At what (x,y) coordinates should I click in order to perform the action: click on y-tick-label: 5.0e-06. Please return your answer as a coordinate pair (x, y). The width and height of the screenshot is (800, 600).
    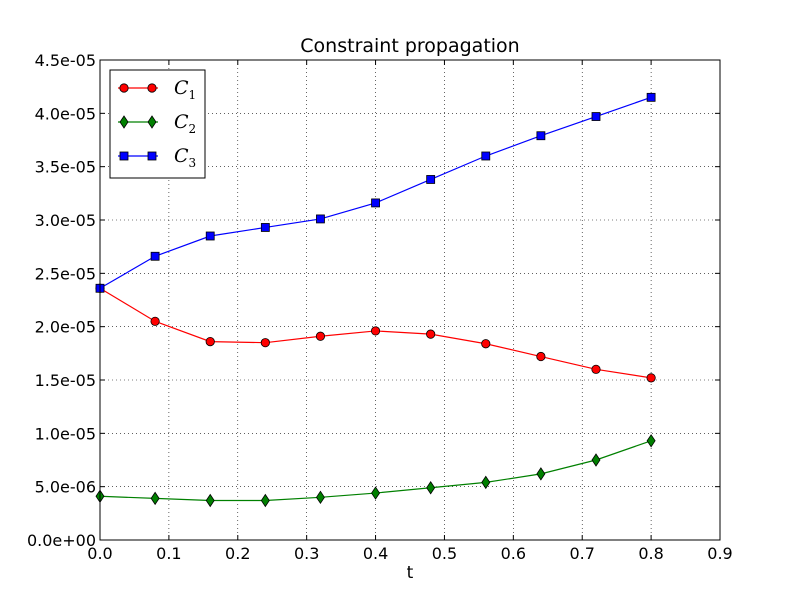
    Looking at the image, I should click on (65, 487).